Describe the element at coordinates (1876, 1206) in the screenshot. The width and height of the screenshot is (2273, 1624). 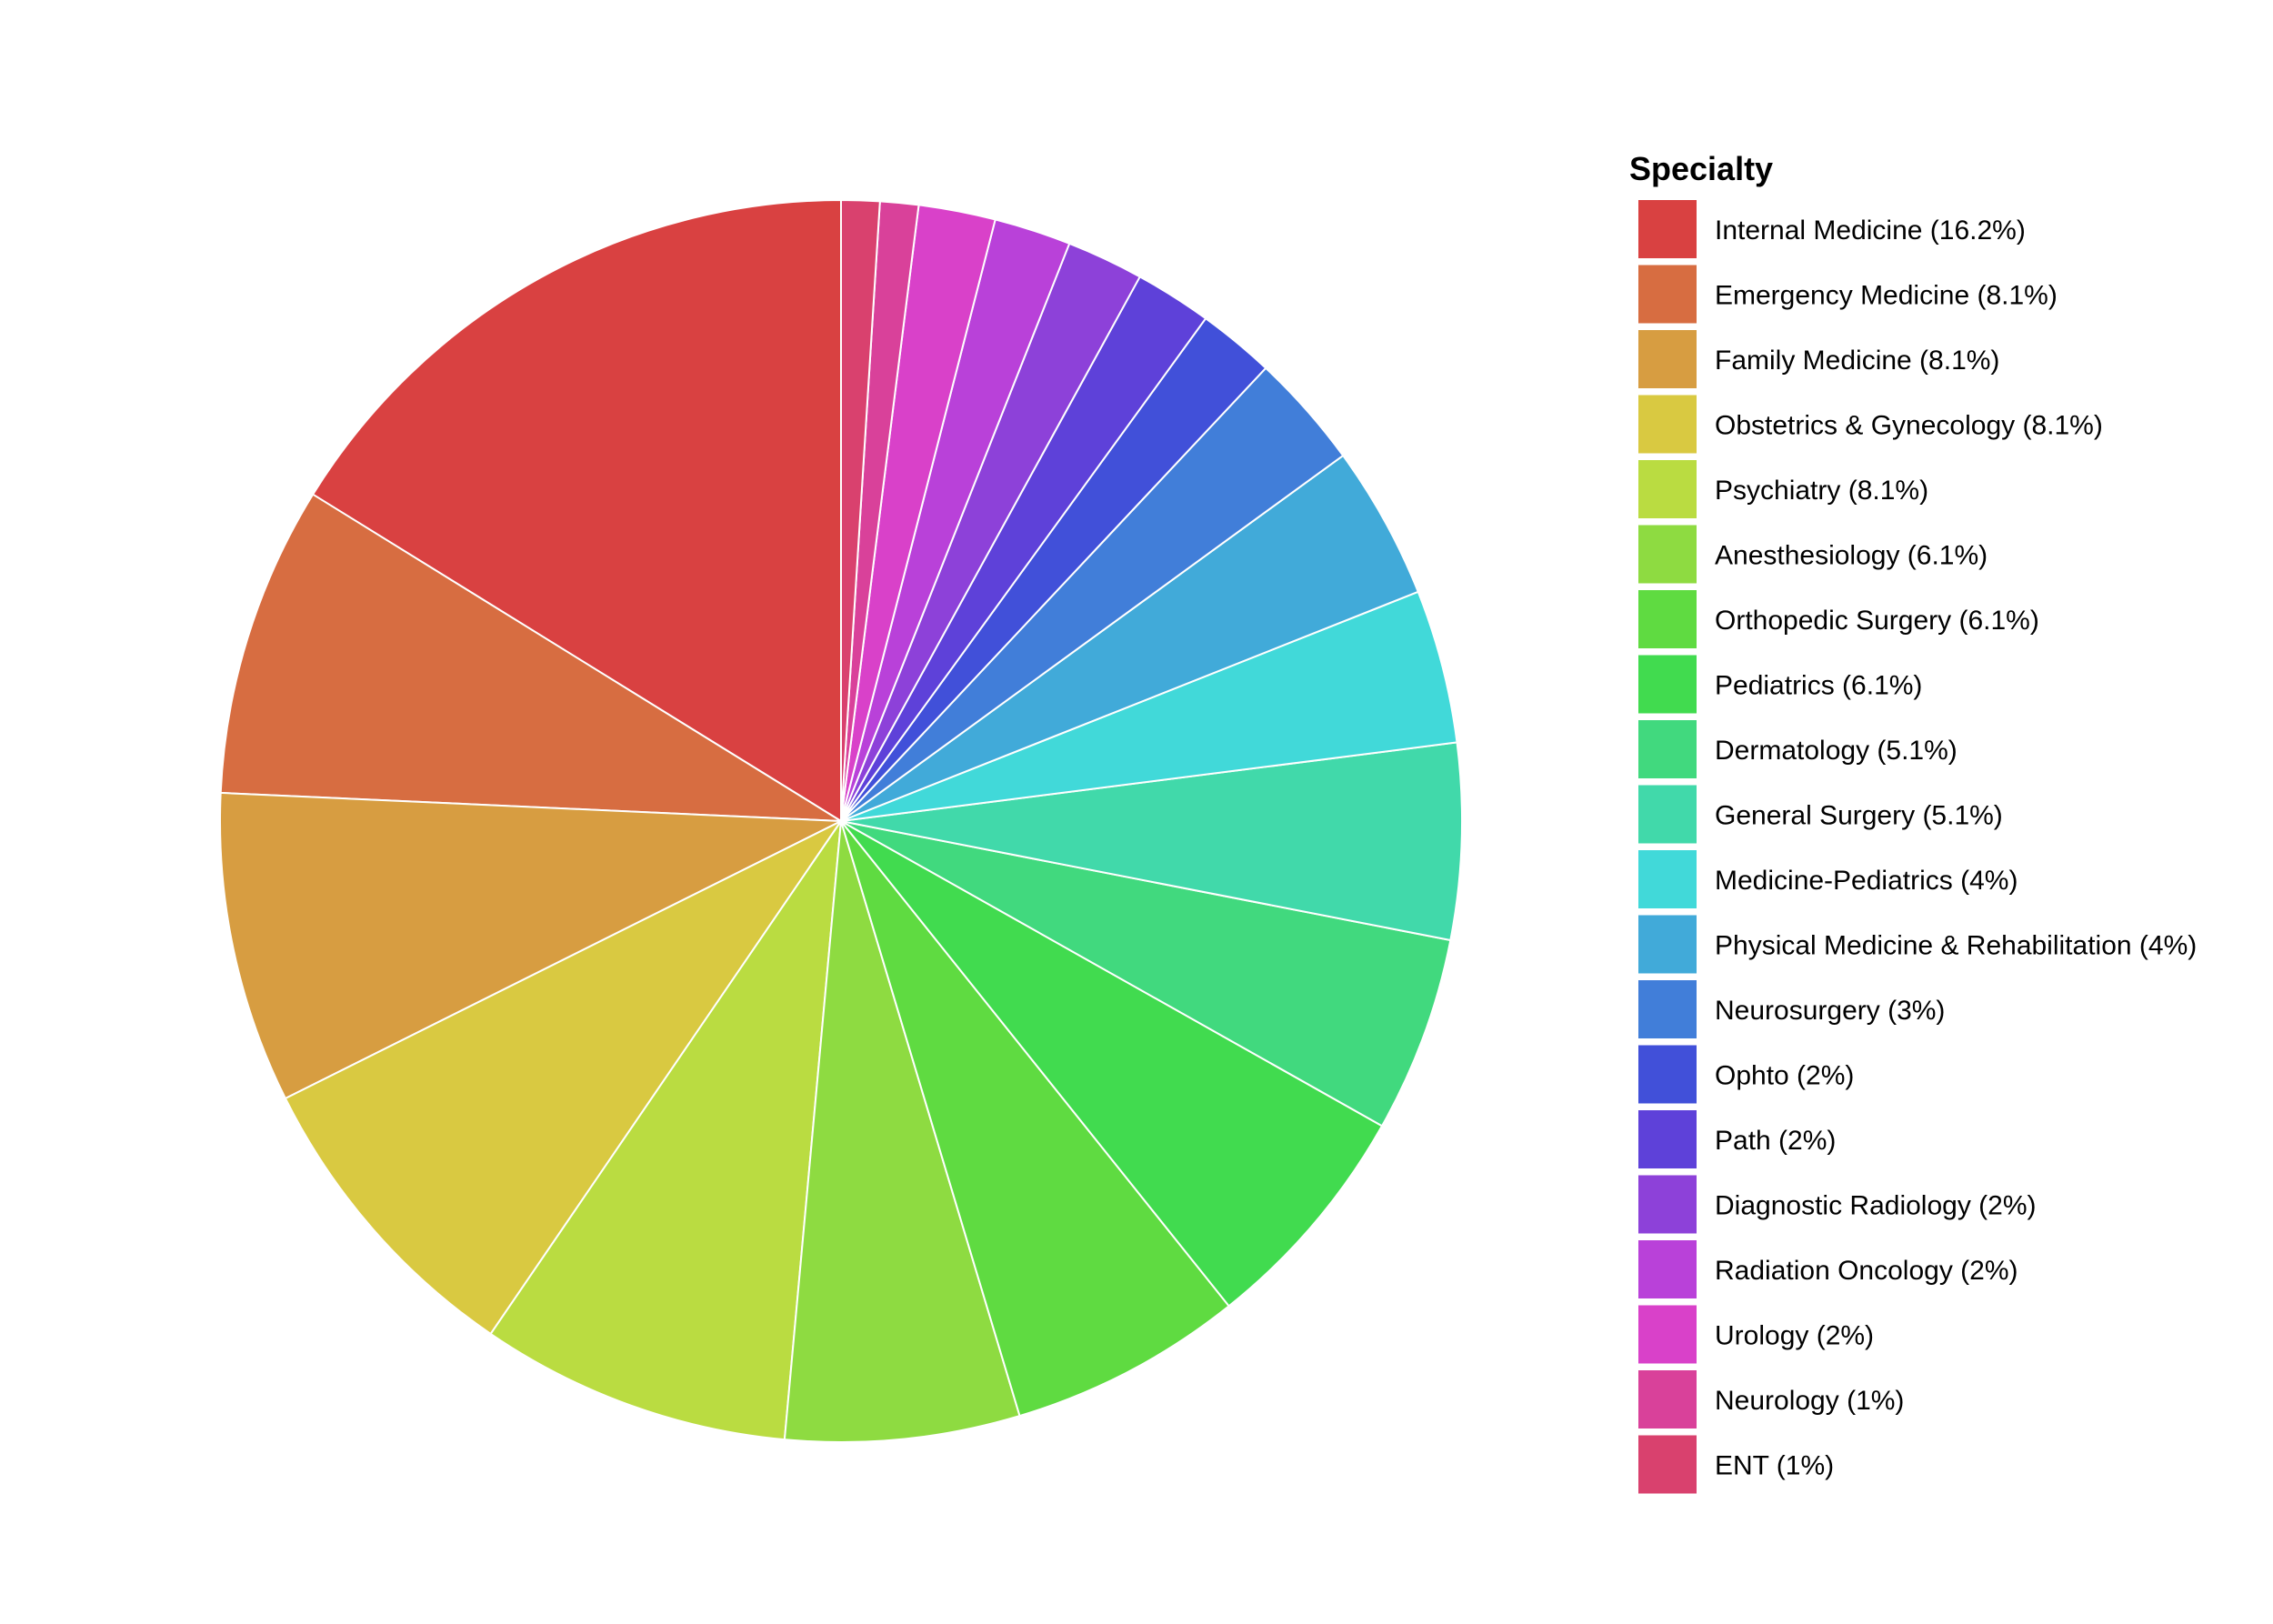
I see `legend-label: Diagnostic Radiology (2%)` at that location.